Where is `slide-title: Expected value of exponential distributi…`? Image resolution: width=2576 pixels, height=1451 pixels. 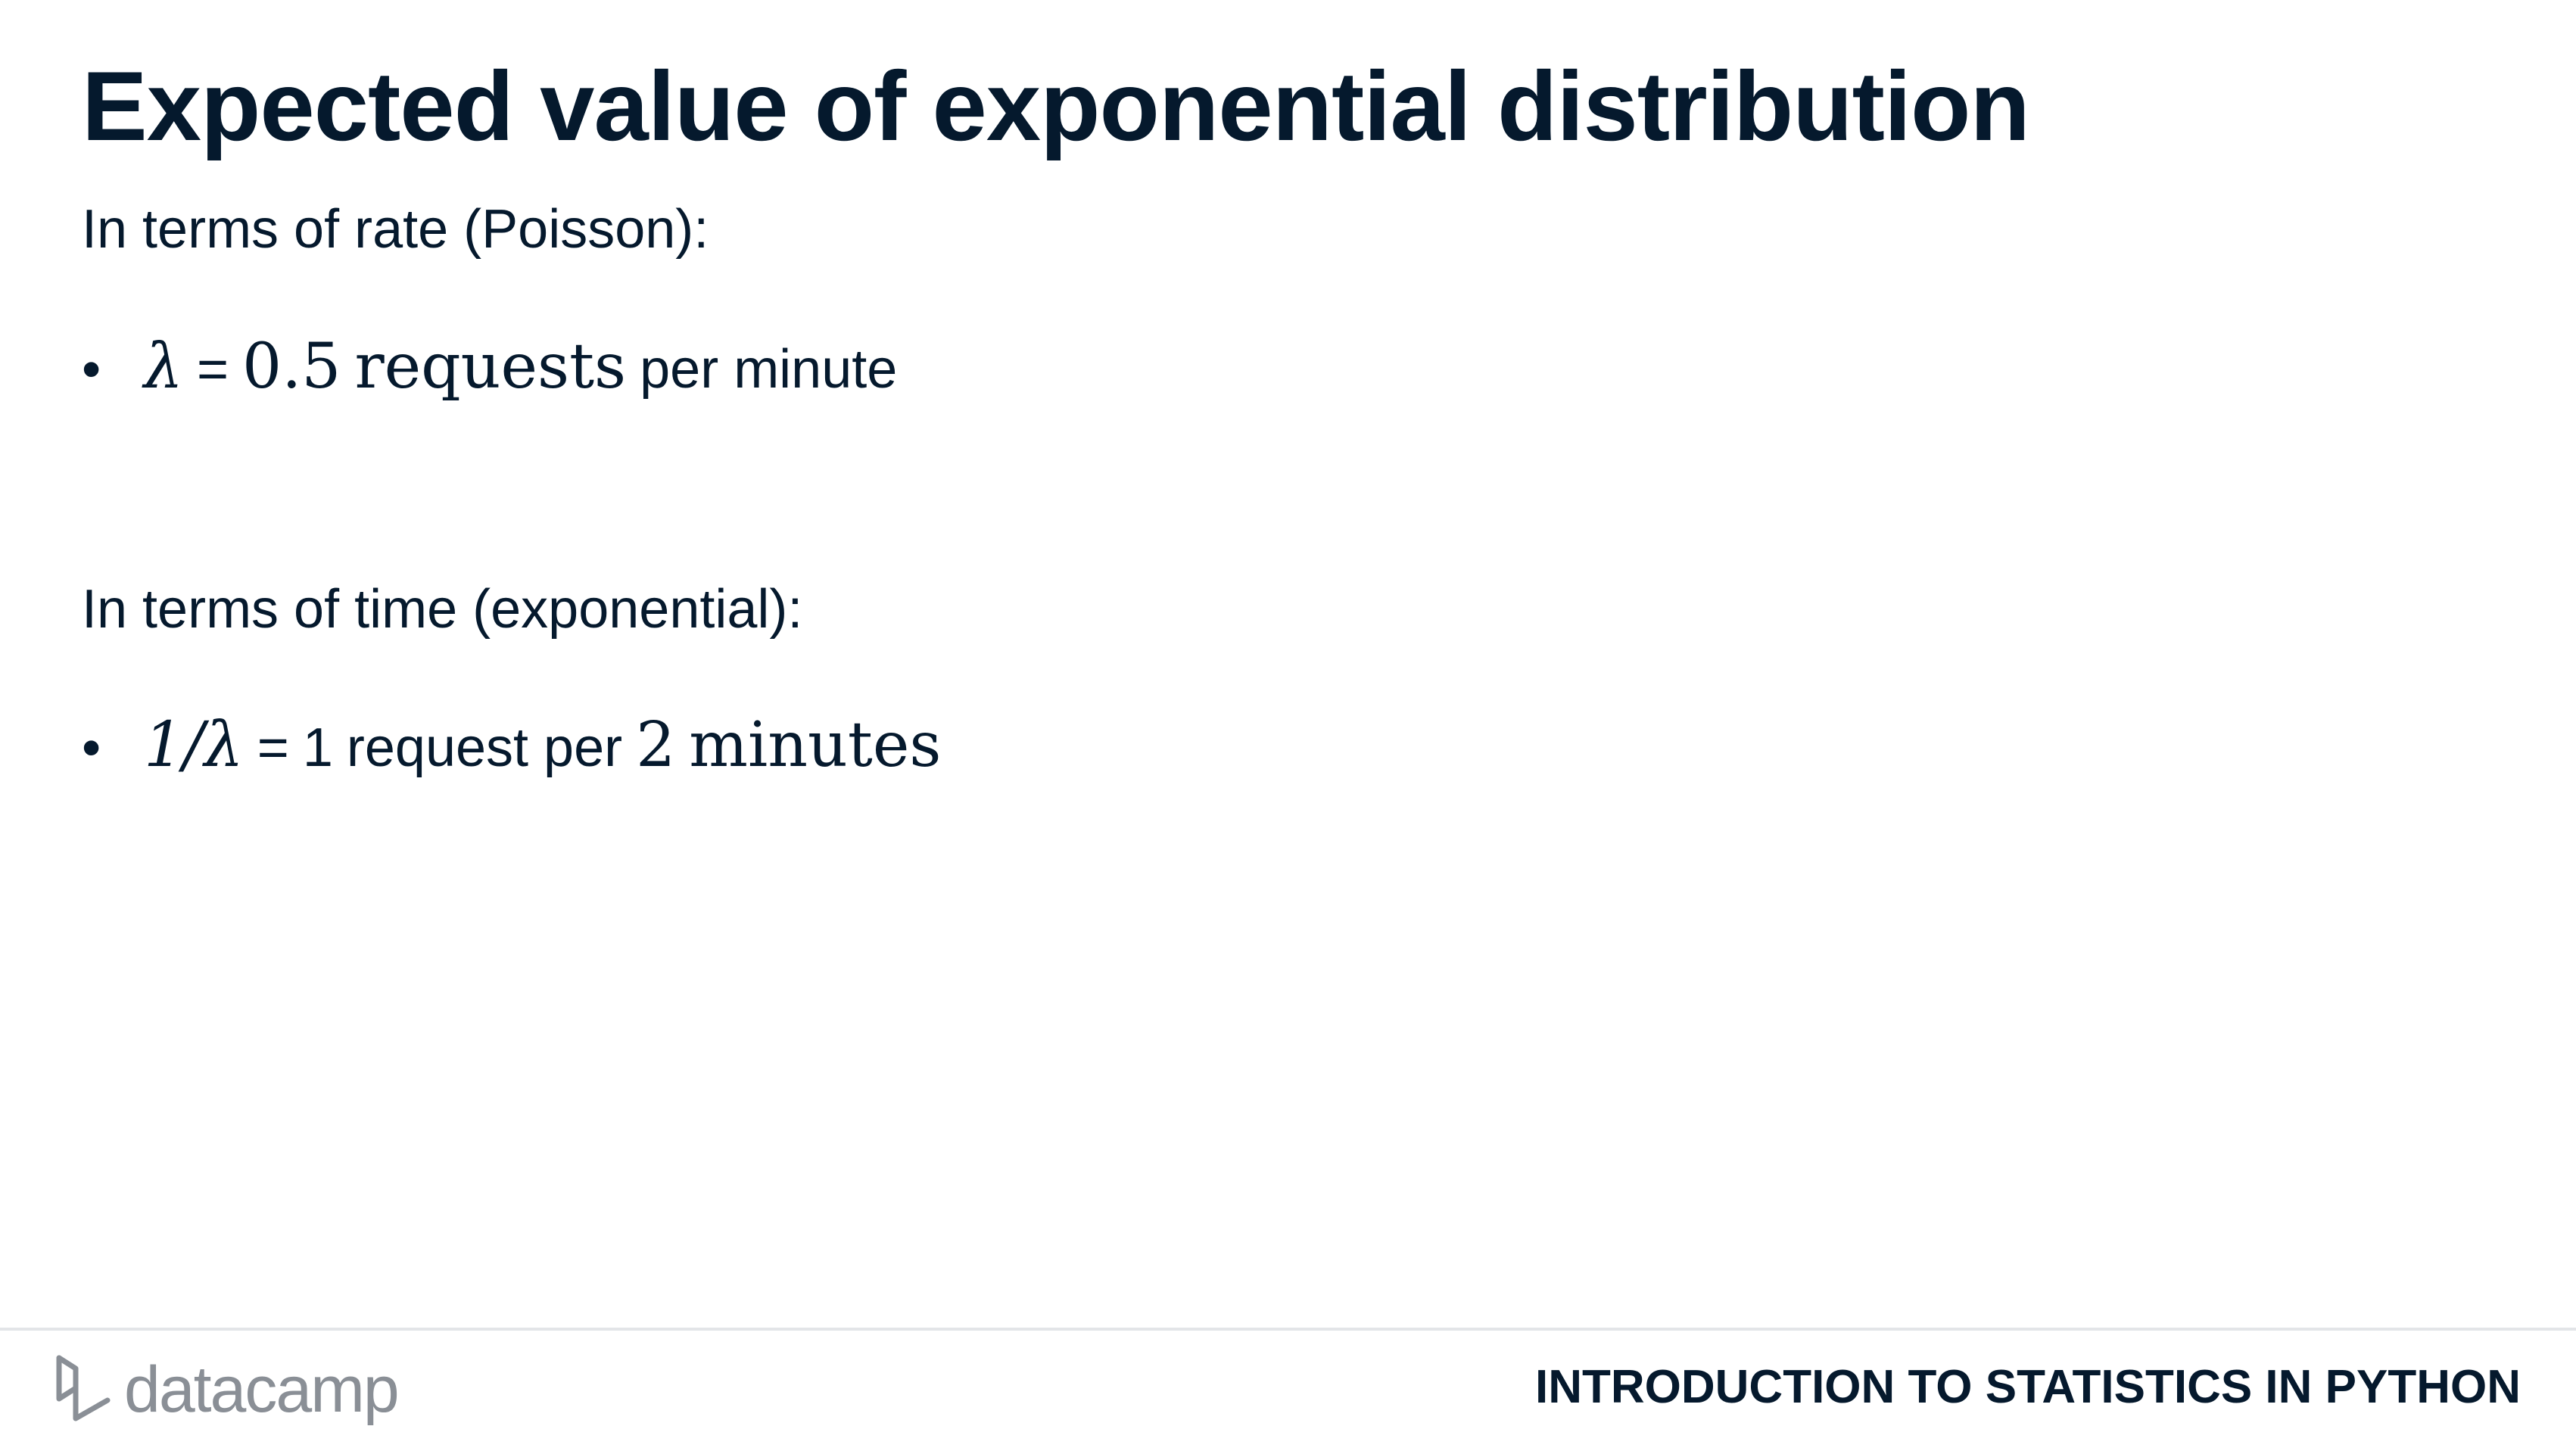 slide-title: Expected value of exponential distributi… is located at coordinates (1056, 106).